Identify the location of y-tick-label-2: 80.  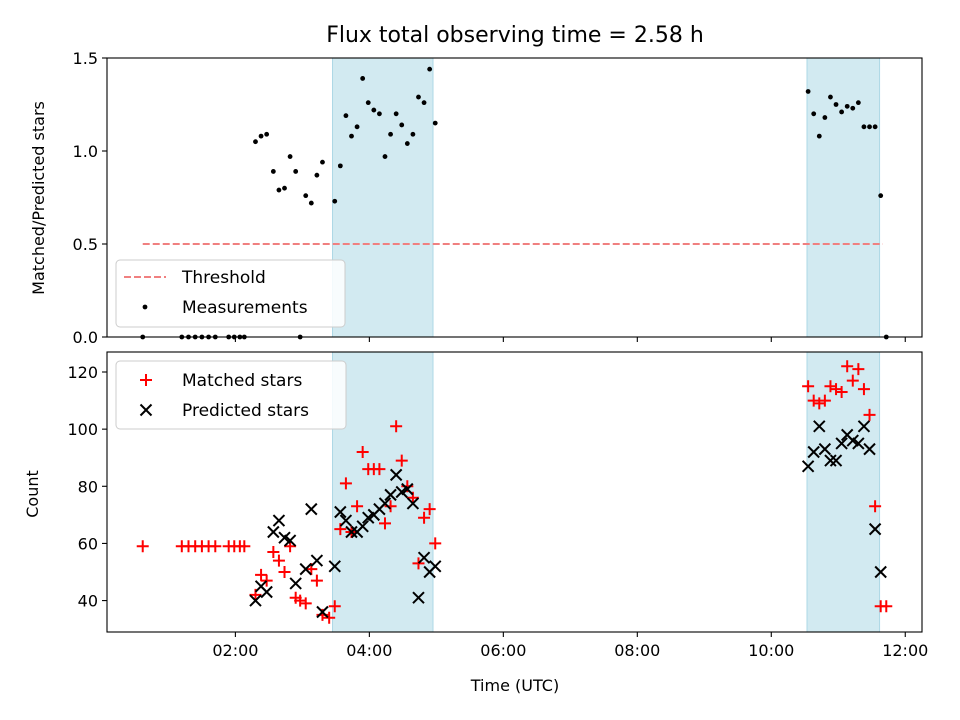
(88, 486).